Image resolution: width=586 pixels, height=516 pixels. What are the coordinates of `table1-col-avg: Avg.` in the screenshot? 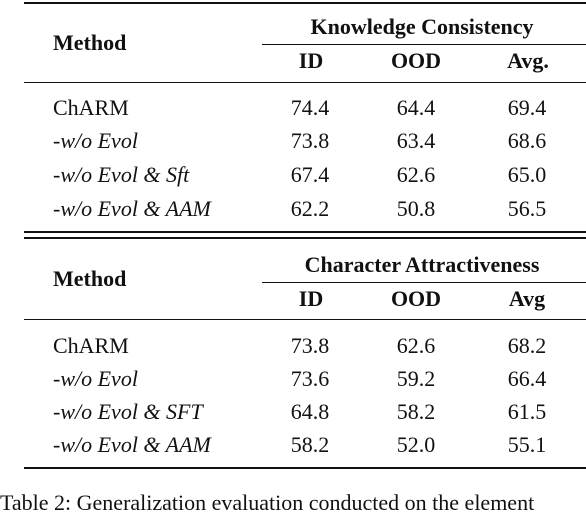 It's located at (528, 60).